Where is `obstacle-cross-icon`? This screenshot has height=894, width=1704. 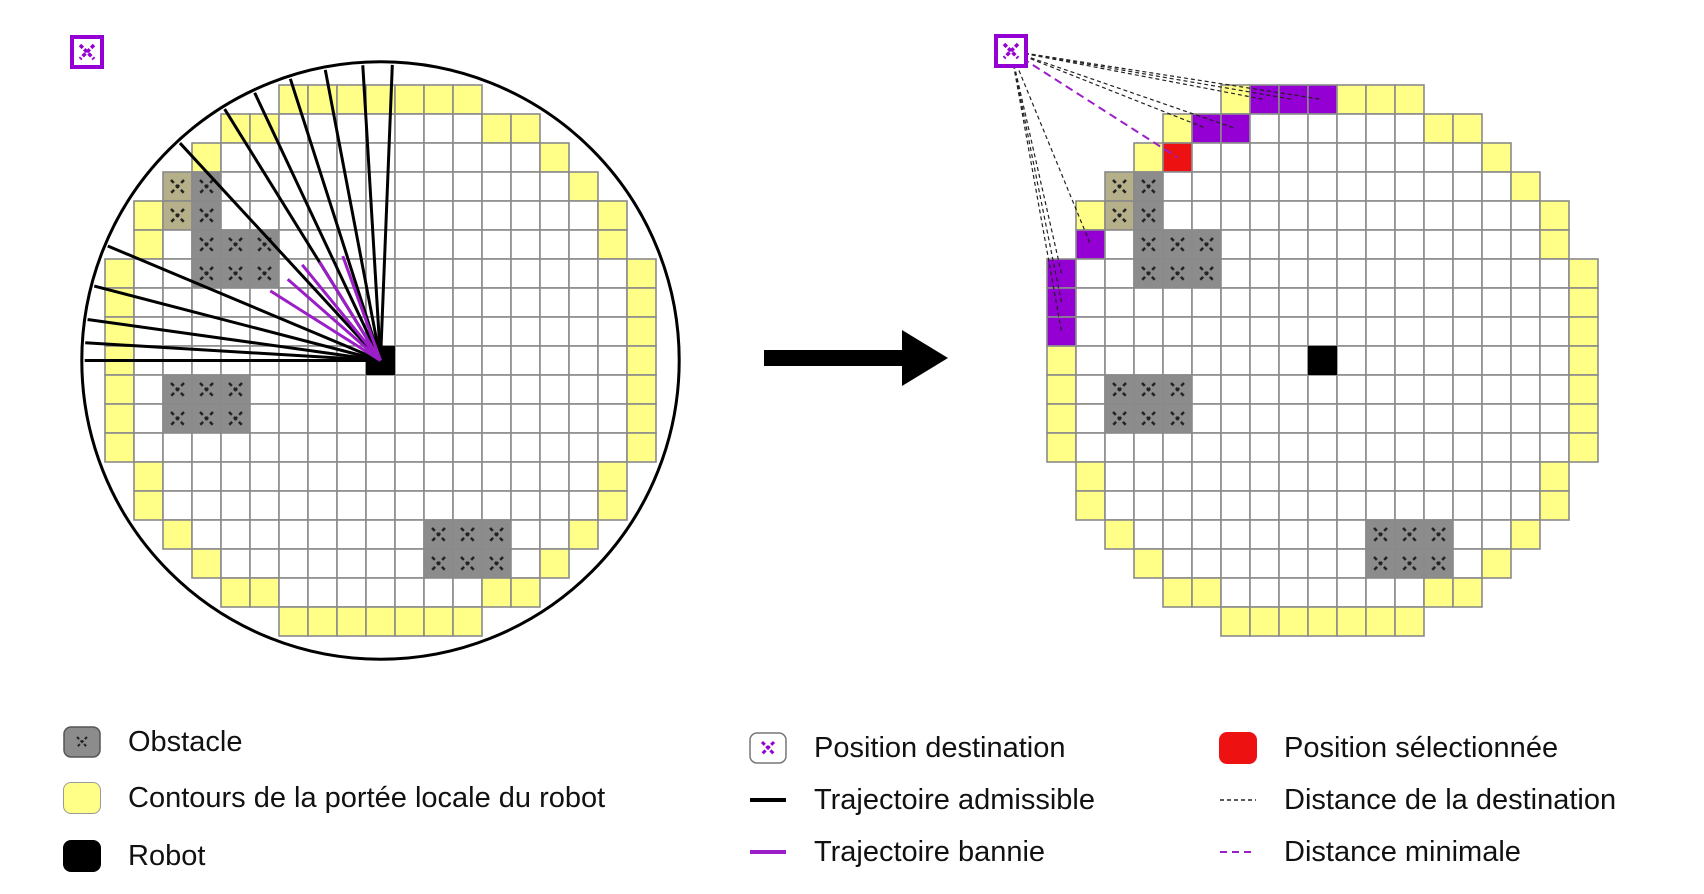 obstacle-cross-icon is located at coordinates (82, 742).